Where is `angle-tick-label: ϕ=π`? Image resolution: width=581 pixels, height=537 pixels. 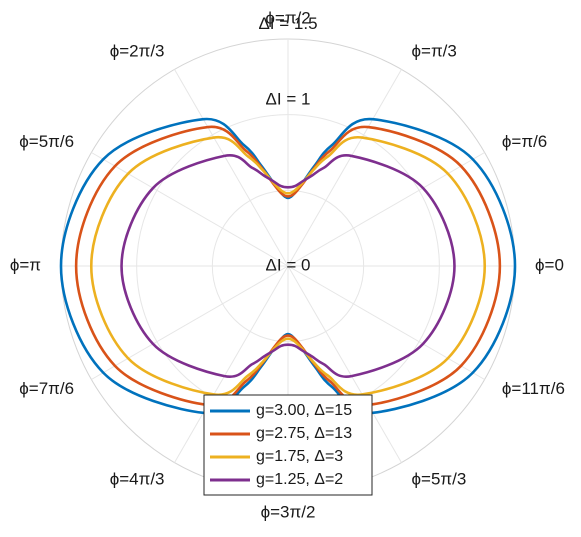 angle-tick-label: ϕ=π is located at coordinates (25, 264).